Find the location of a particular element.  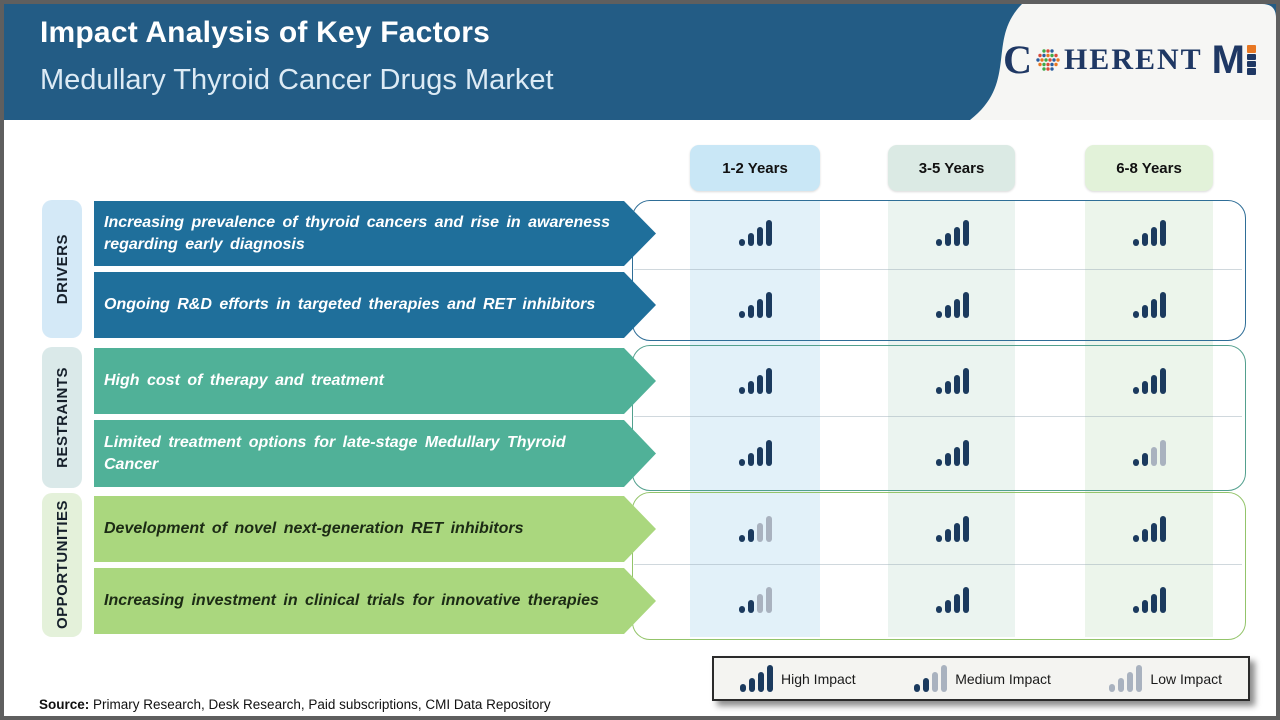

section-label-opportunities: OPPORTUNITIES is located at coordinates (62, 565).